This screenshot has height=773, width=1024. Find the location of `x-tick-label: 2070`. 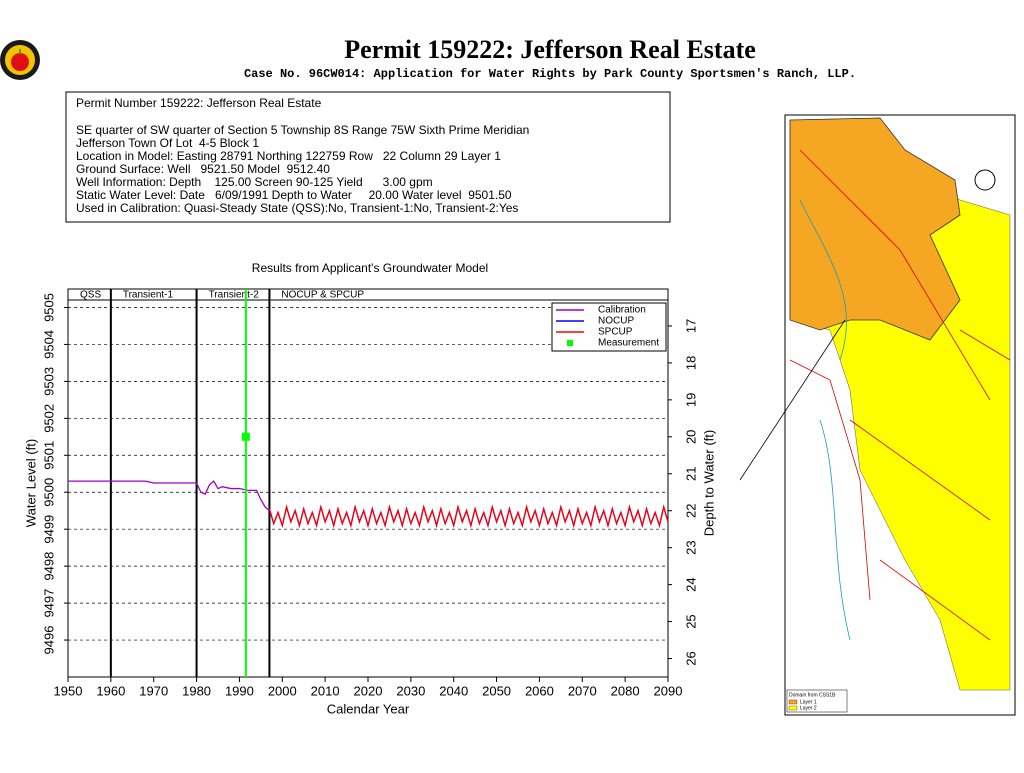

x-tick-label: 2070 is located at coordinates (582, 690).